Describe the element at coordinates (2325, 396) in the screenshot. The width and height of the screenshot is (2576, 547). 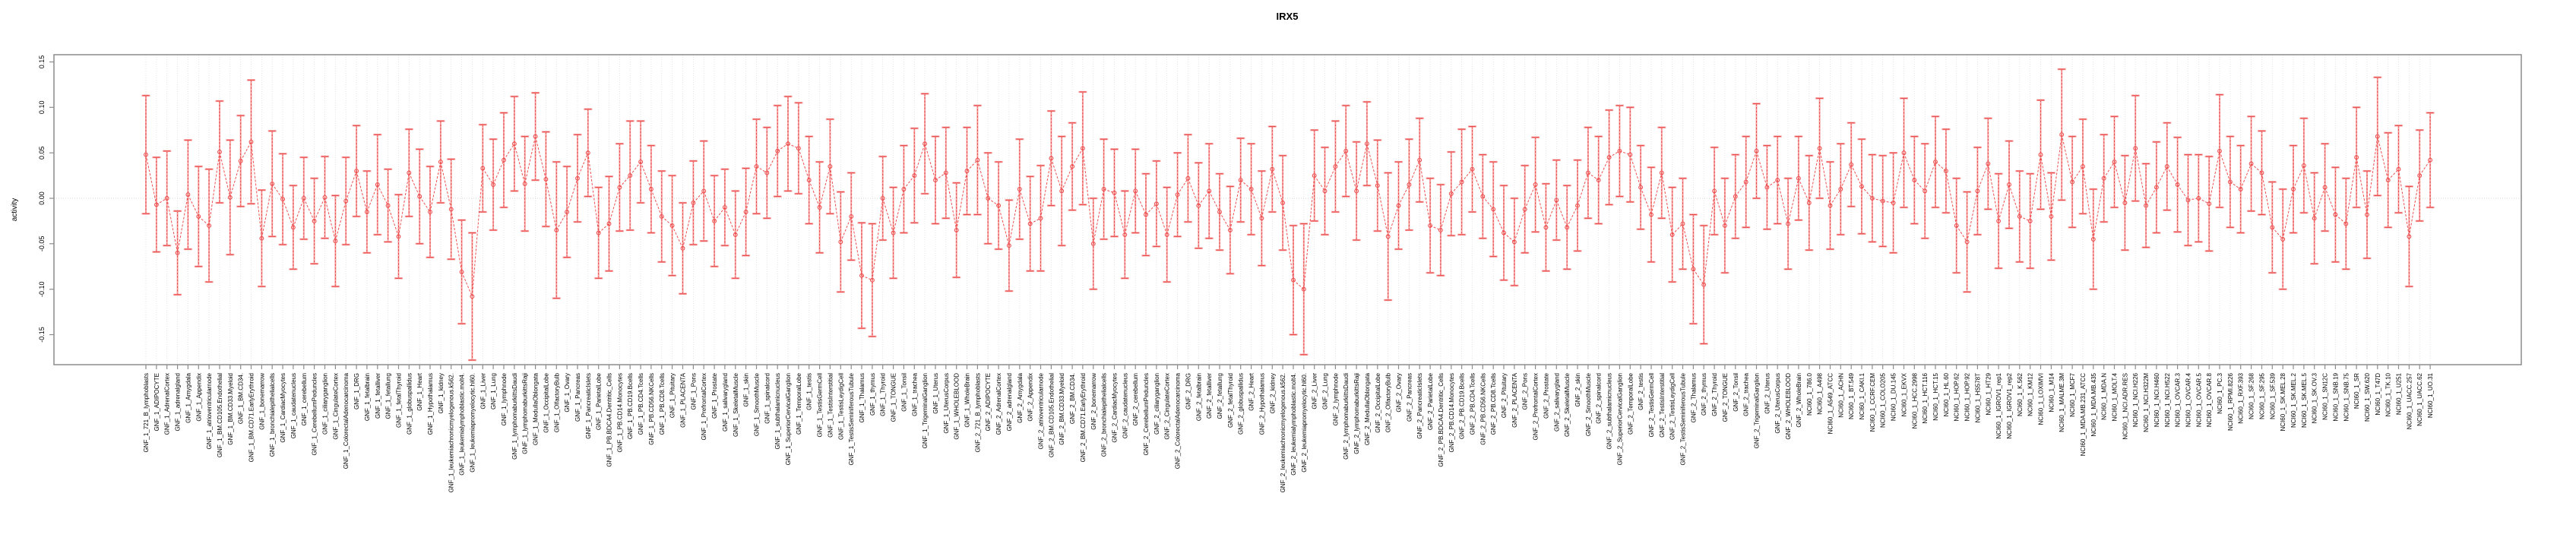
I see `x-tick-label: NCI60_1_SN12C` at that location.